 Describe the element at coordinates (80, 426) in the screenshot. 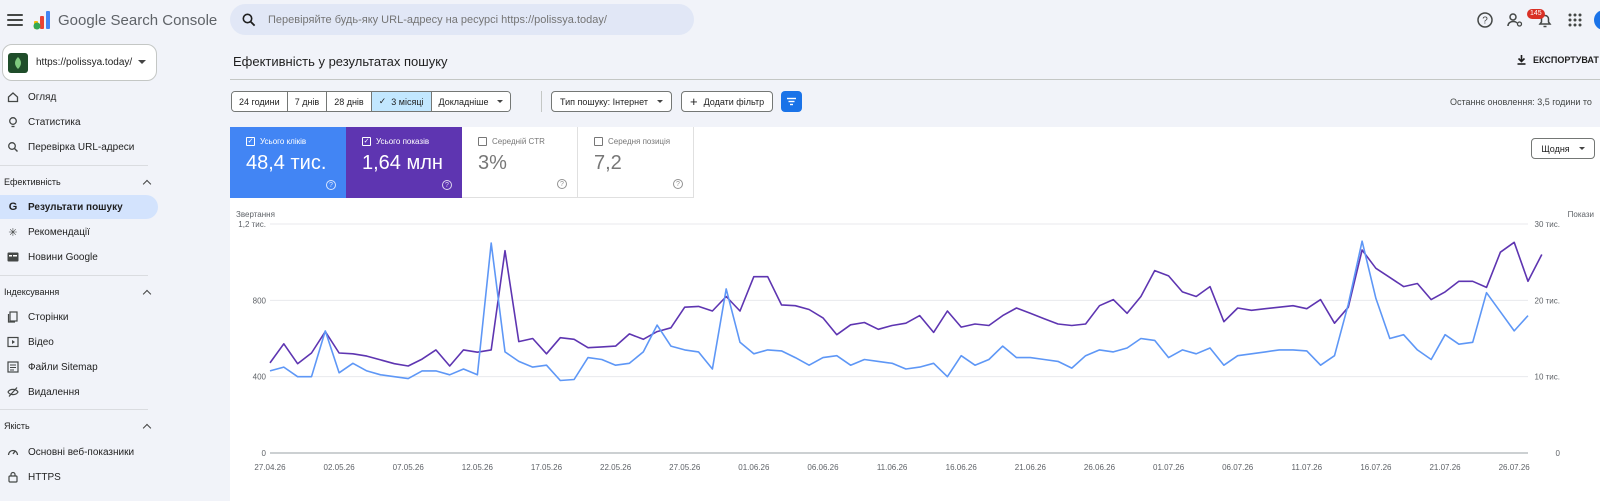

I see `section-quality: Якість` at that location.